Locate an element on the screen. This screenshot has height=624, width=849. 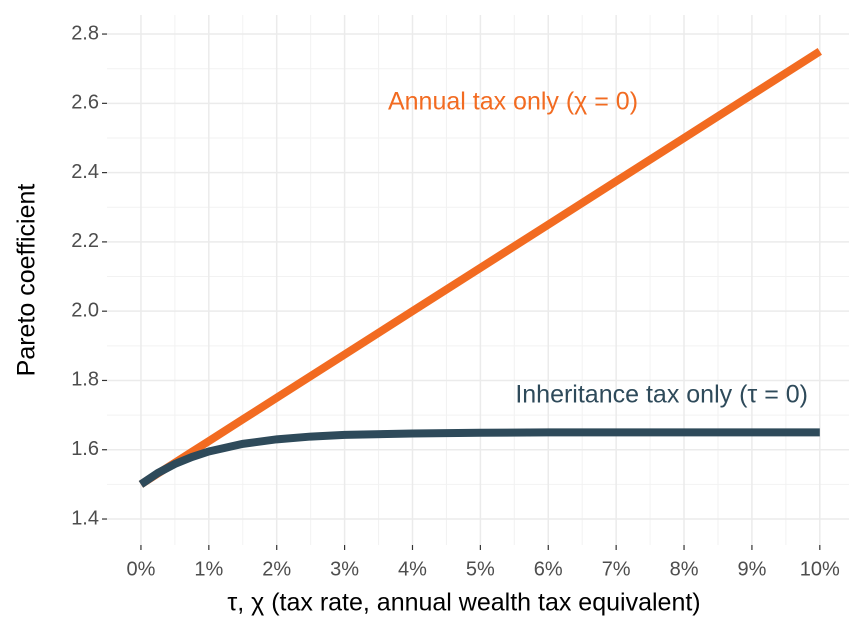
x-tick-label: 10% is located at coordinates (820, 569).